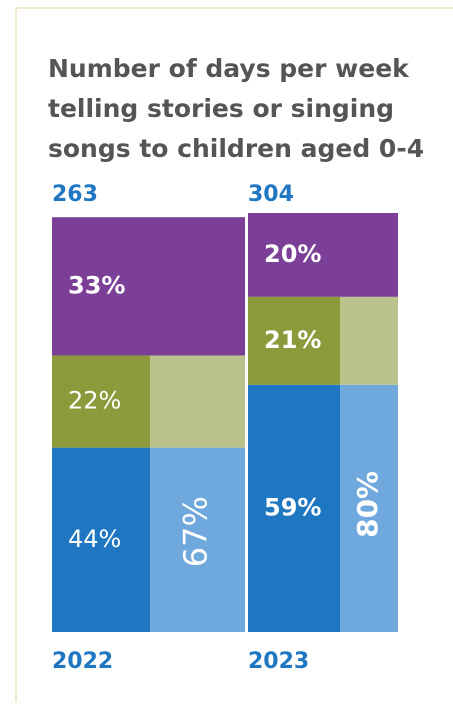 This screenshot has width=453, height=706. Describe the element at coordinates (94, 401) in the screenshot. I see `value-label: 22%` at that location.